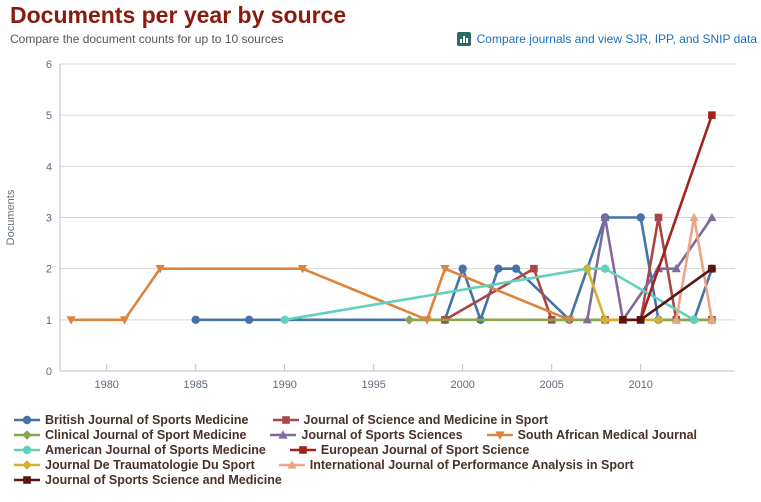 The height and width of the screenshot is (502, 761). Describe the element at coordinates (607, 435) in the screenshot. I see `legend-item-label: South African Medical Journal` at that location.